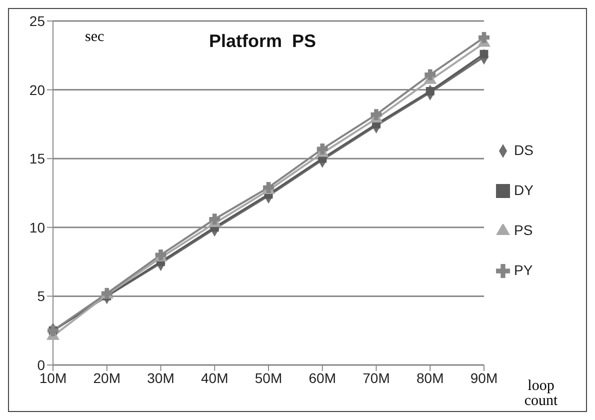  Describe the element at coordinates (37, 158) in the screenshot. I see `y-tick-label: 15` at that location.